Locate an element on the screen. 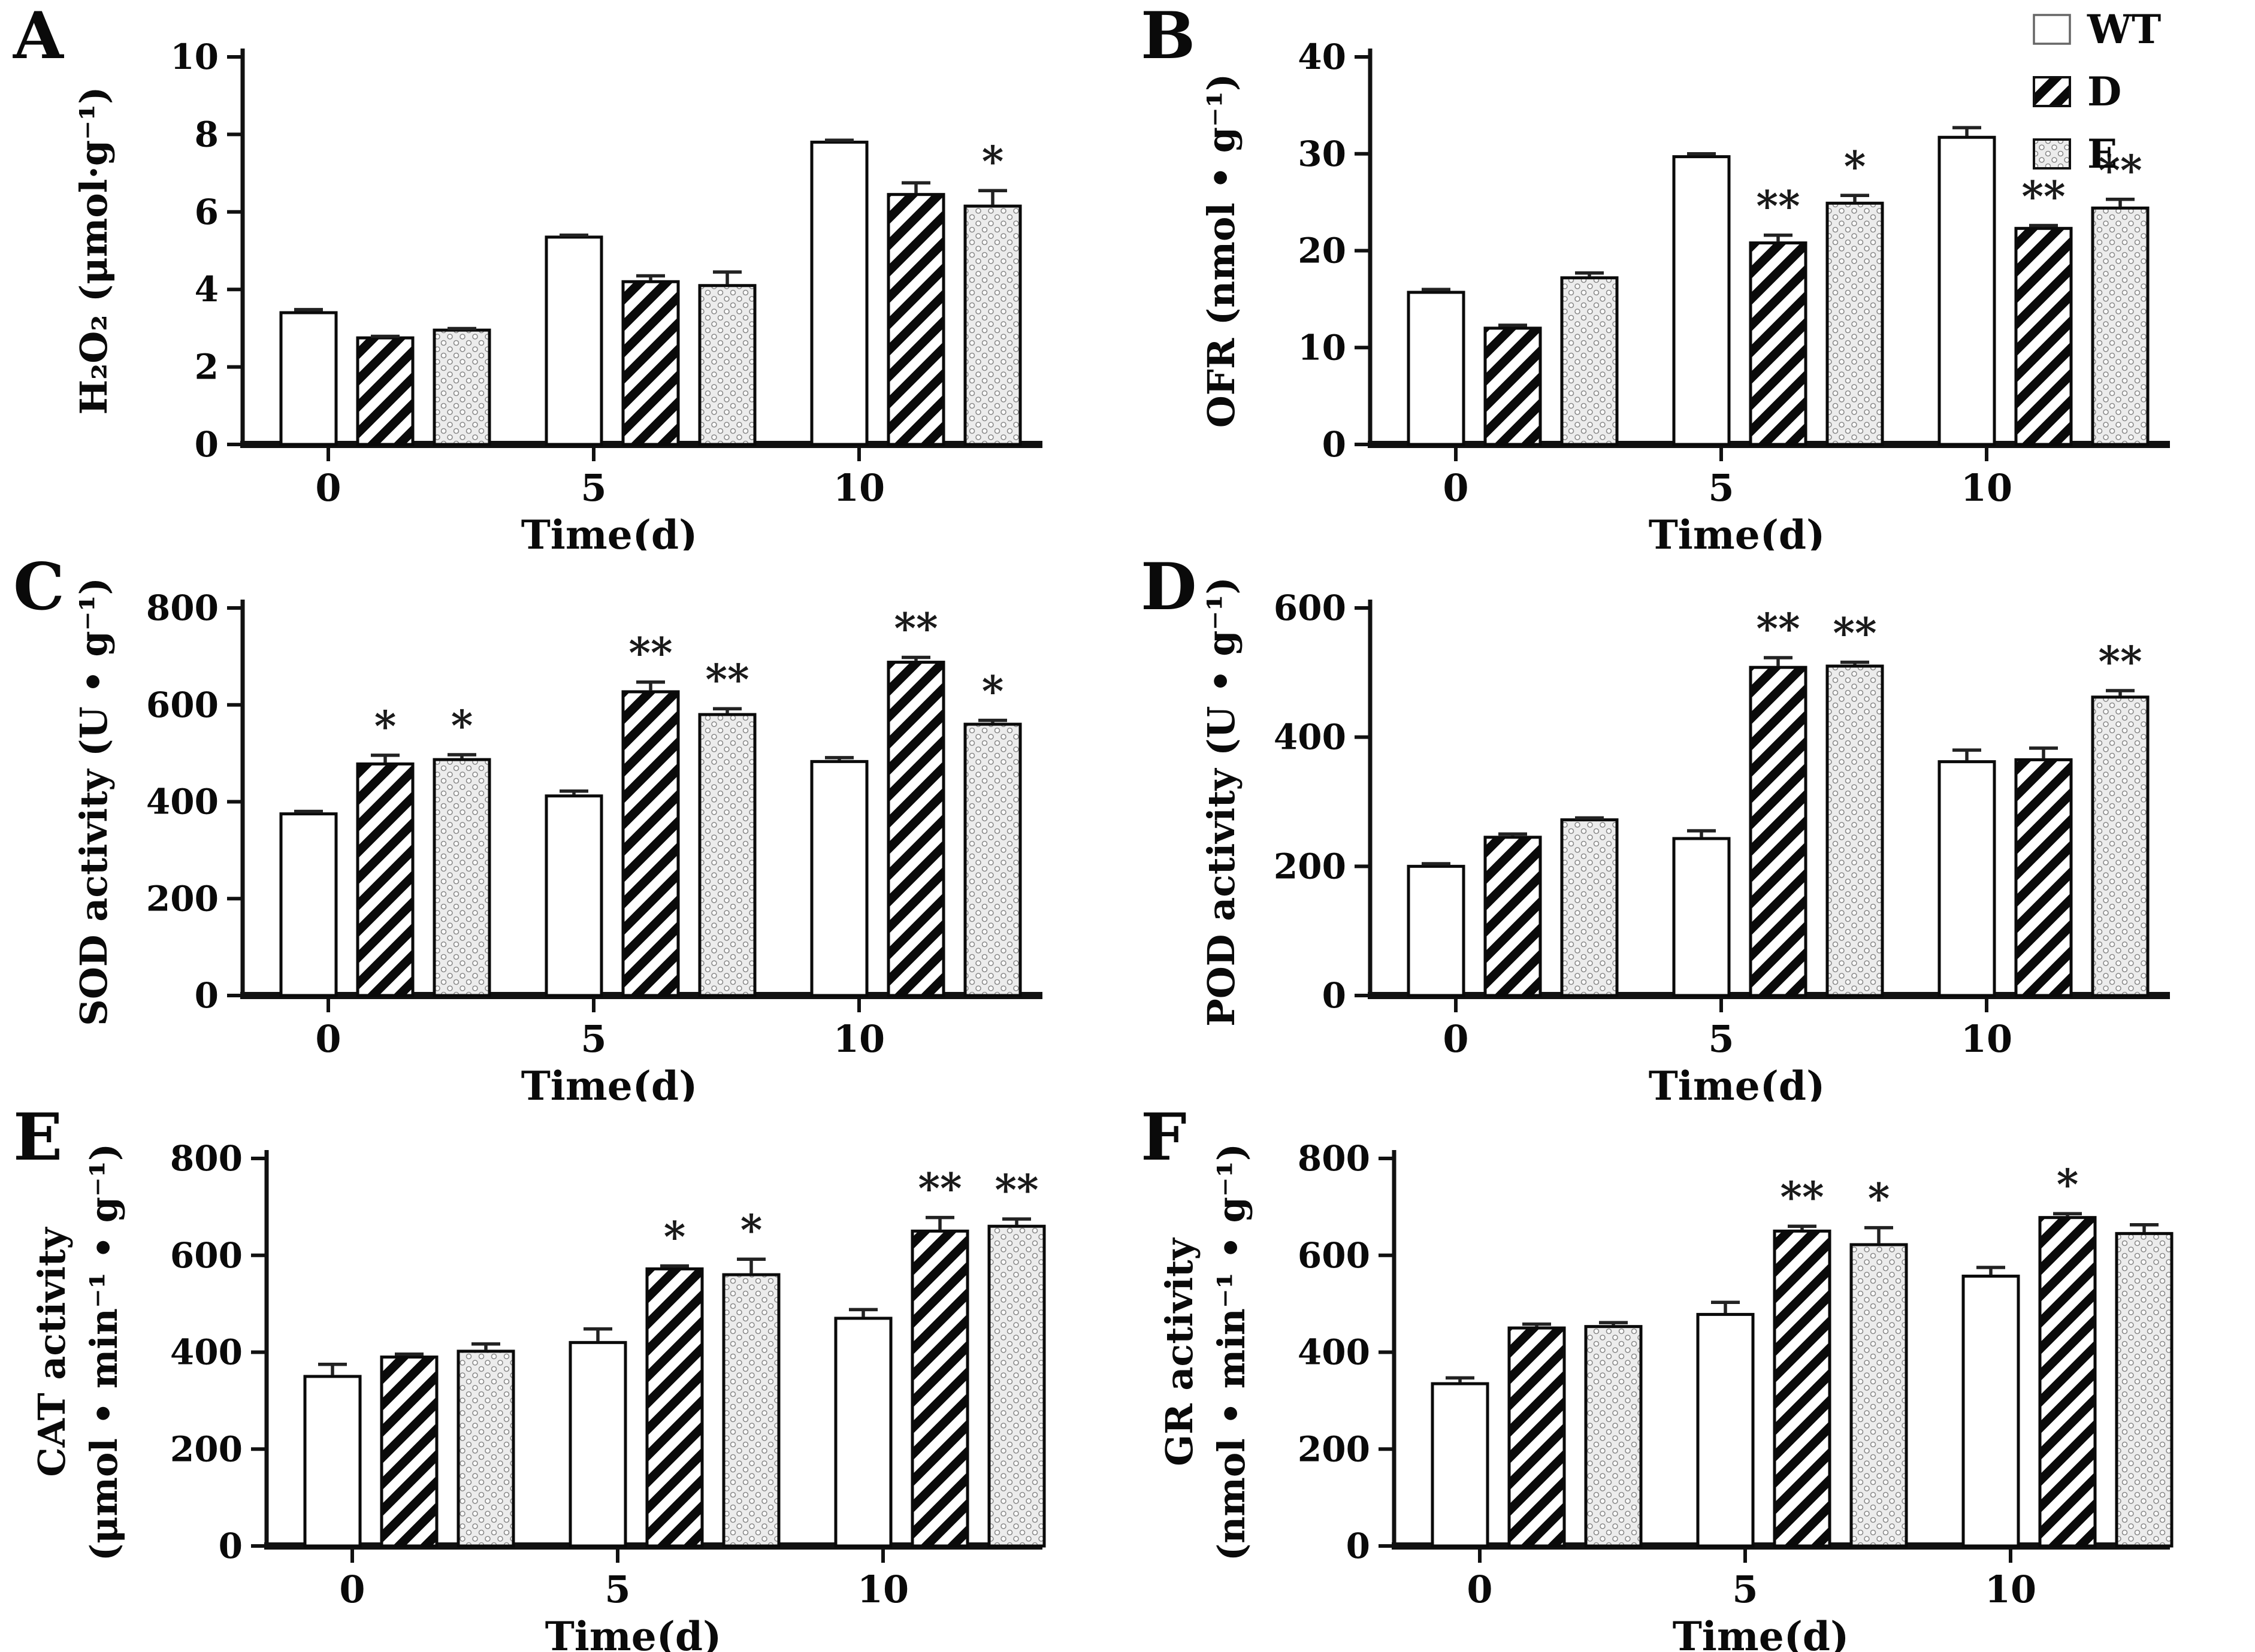 The height and width of the screenshot is (1652, 2255). y-tick-label: 8 is located at coordinates (207, 134).